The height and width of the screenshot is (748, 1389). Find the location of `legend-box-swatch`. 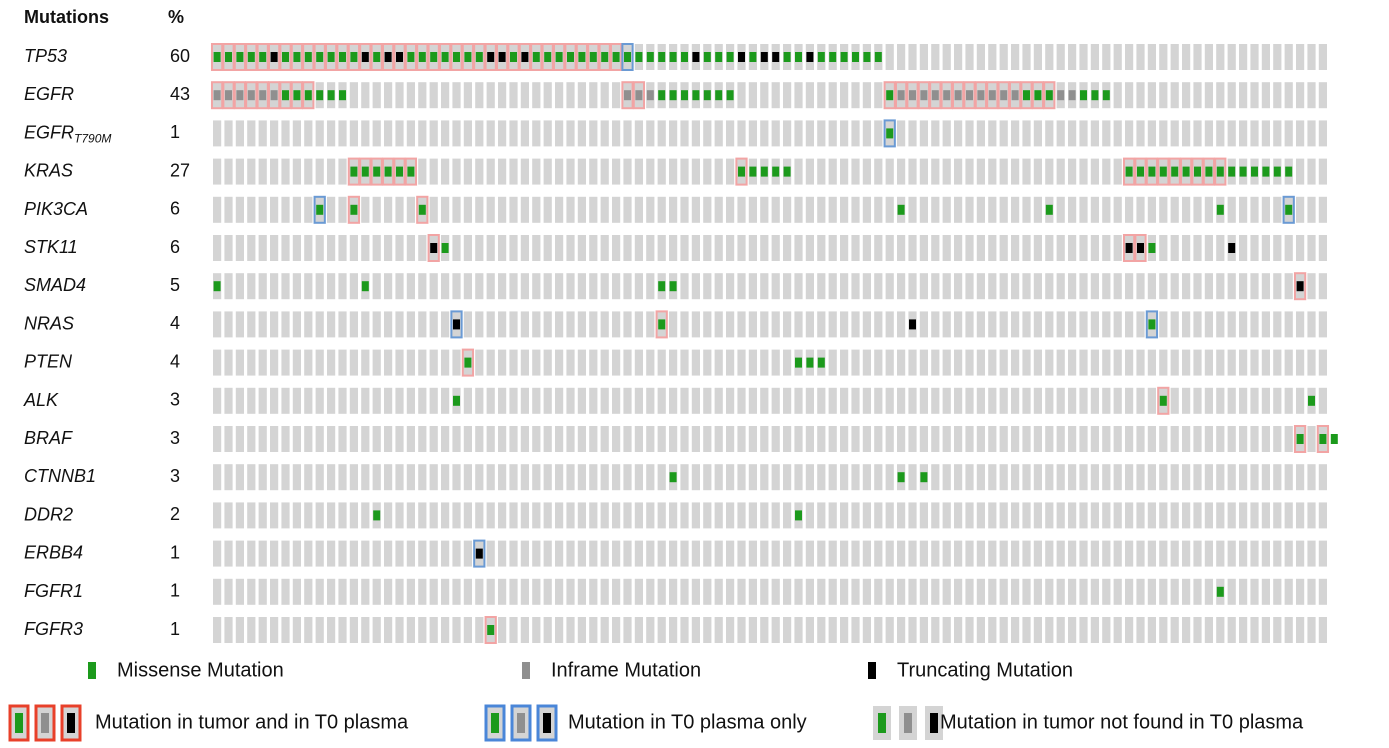

legend-box-swatch is located at coordinates (882, 723).